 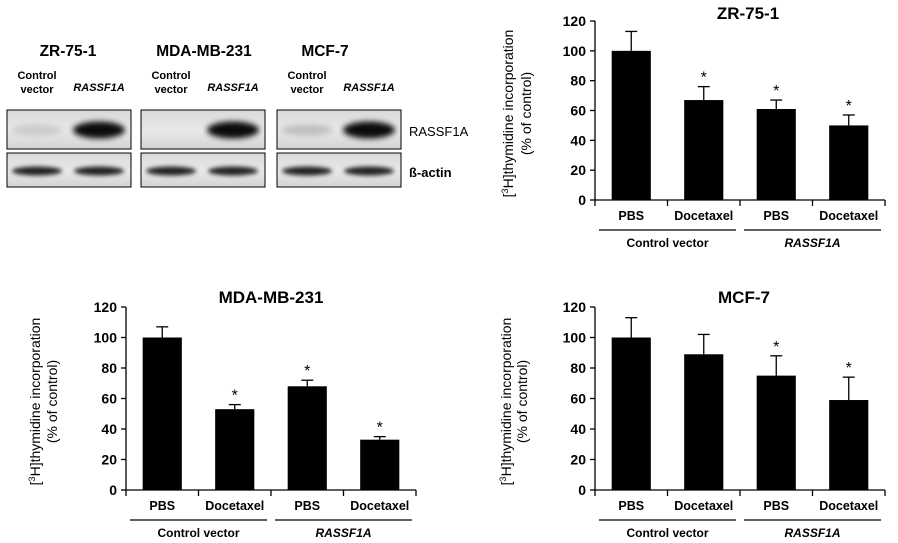 I want to click on blot-cell-line-title: MDA-MB-231, so click(x=204, y=51).